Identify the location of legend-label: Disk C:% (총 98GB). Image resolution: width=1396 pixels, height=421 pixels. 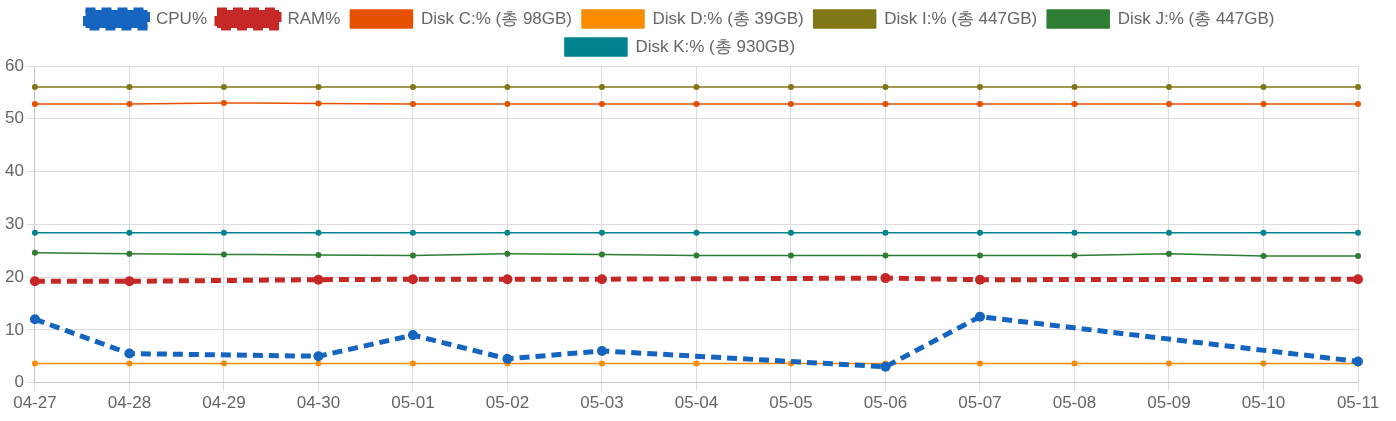
(496, 18).